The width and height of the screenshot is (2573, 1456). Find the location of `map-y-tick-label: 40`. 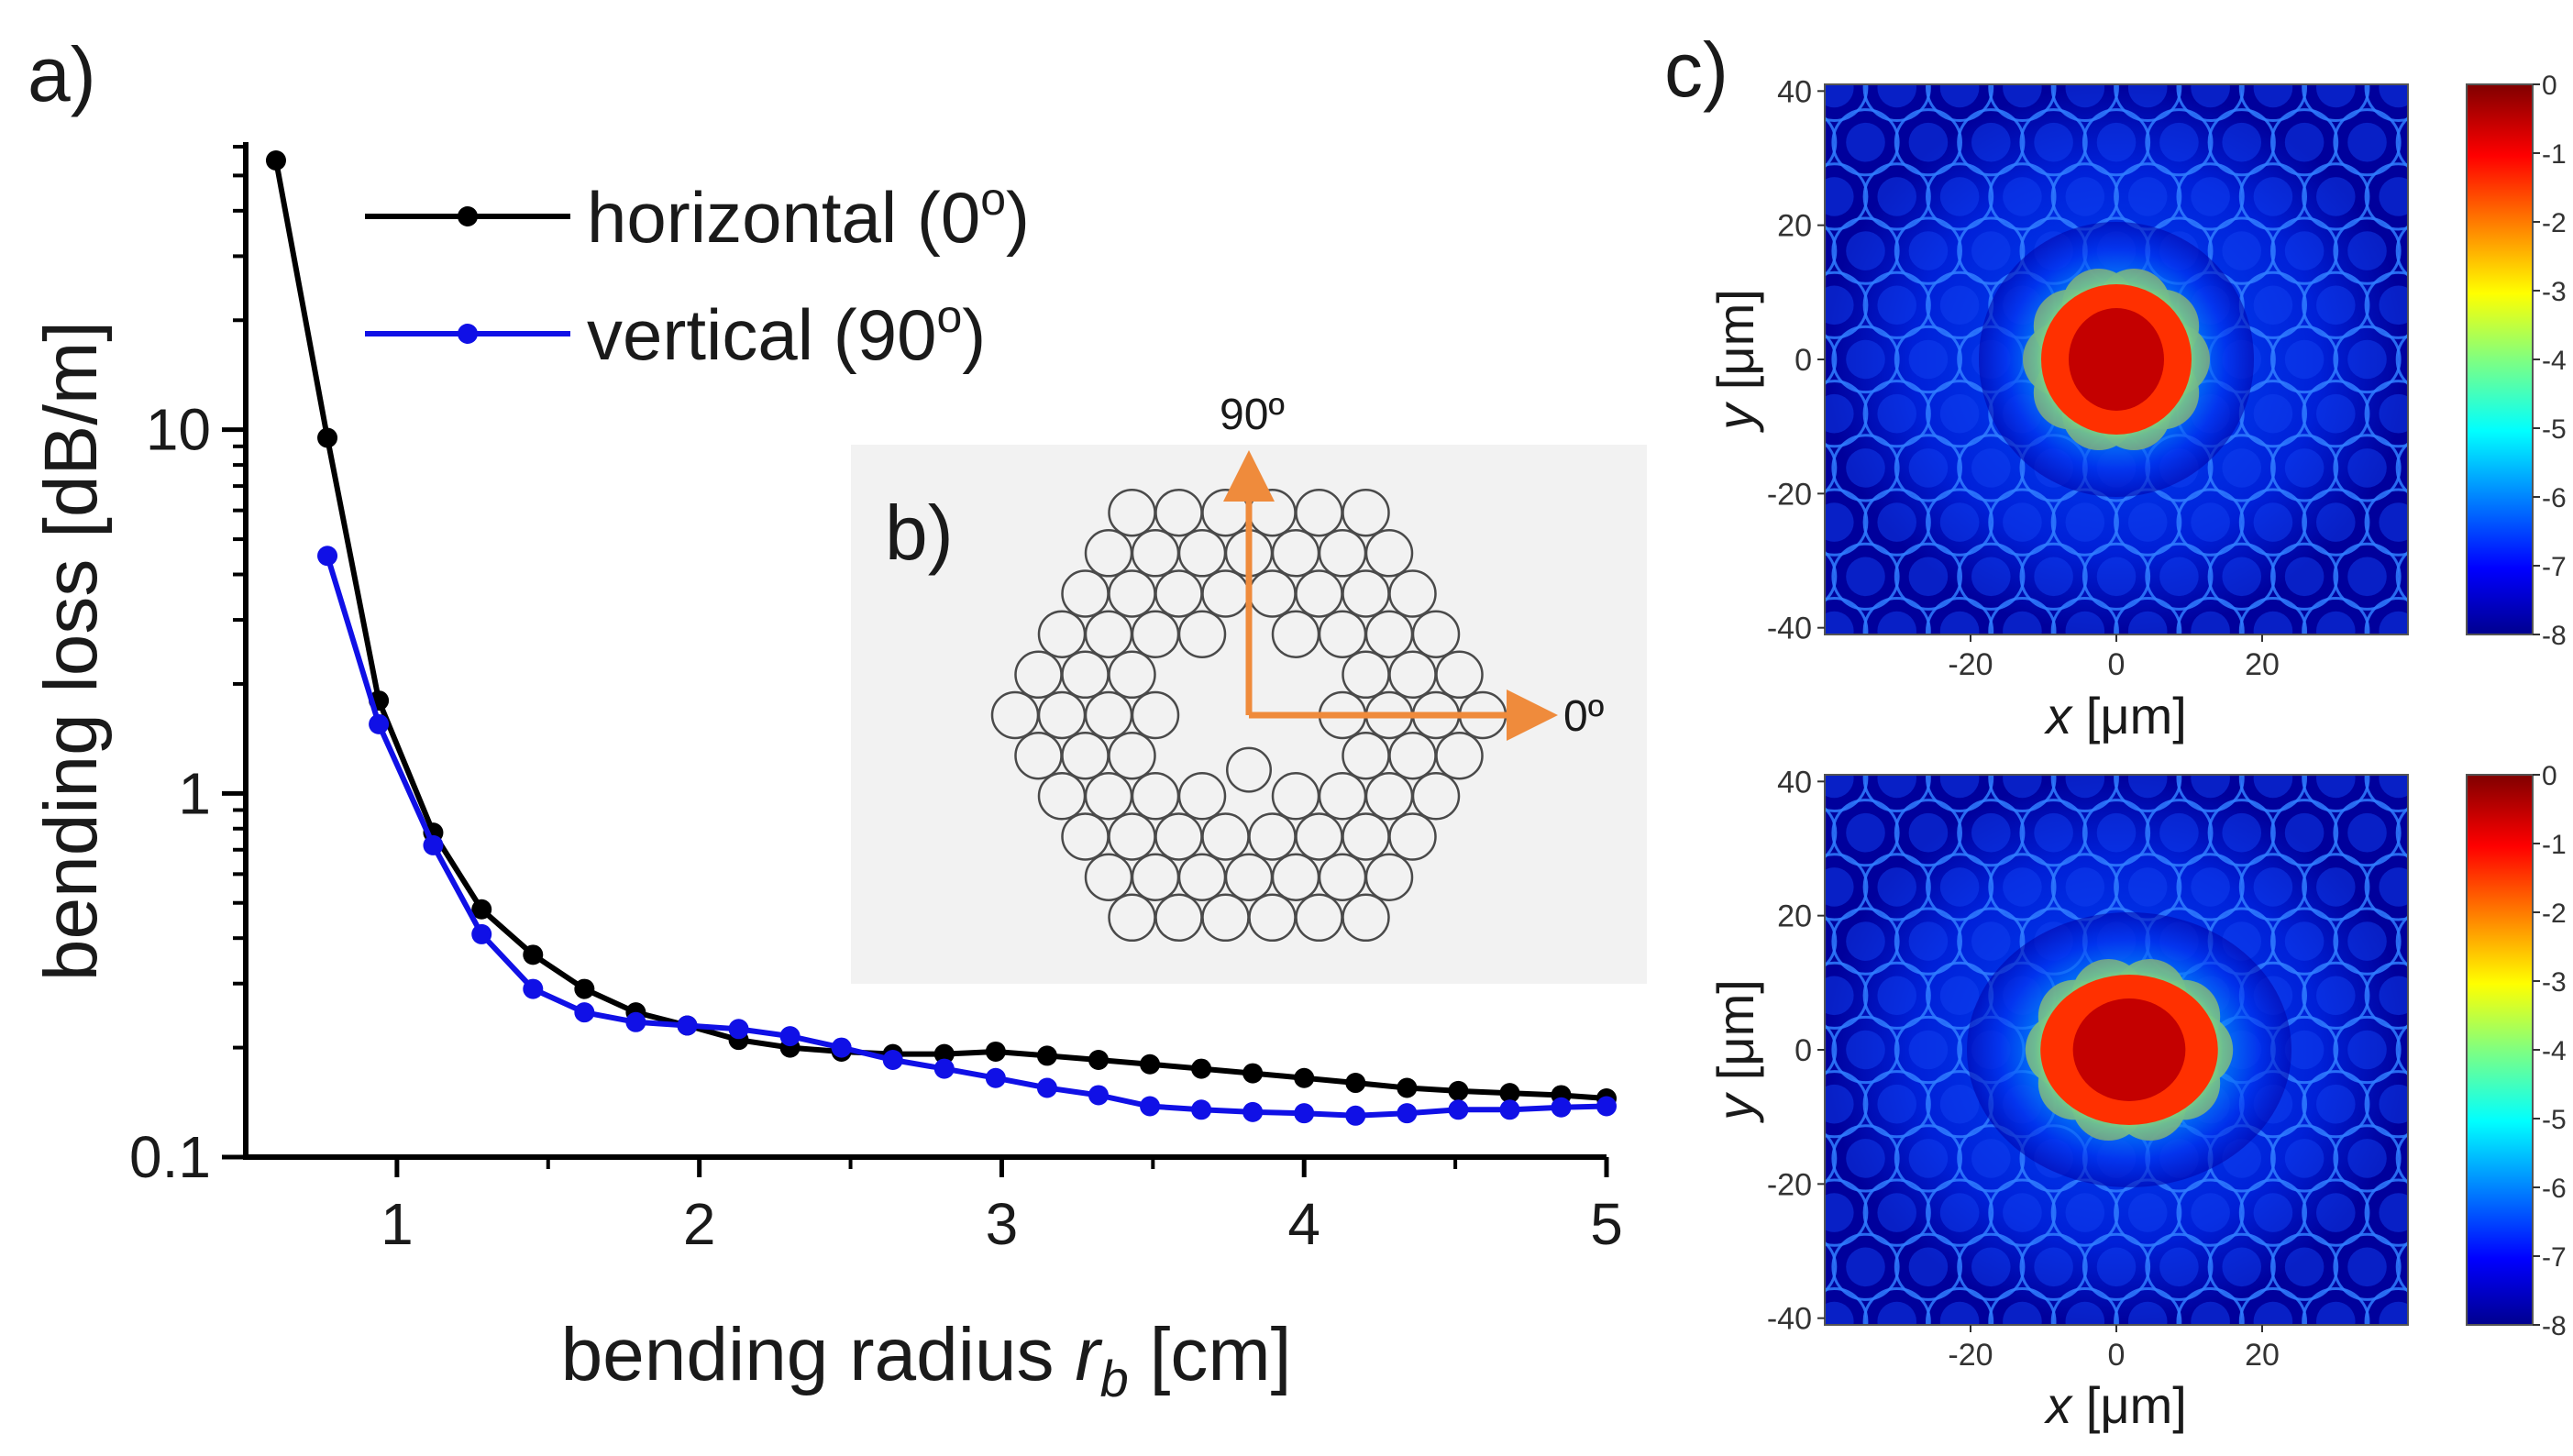

map-y-tick-label: 40 is located at coordinates (1795, 782).